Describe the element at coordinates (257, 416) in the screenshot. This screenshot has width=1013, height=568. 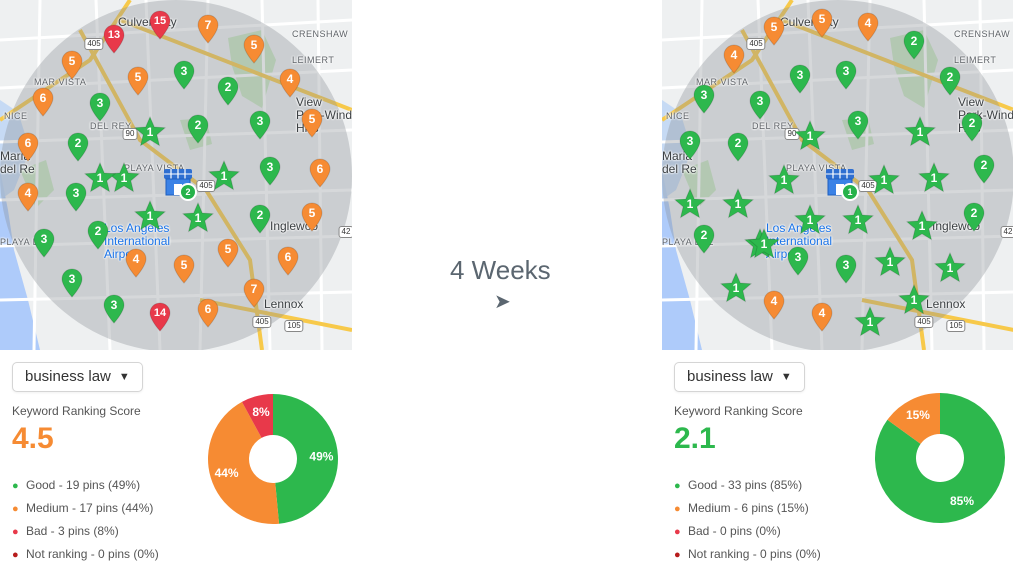
I see `donut-slice-bad` at that location.